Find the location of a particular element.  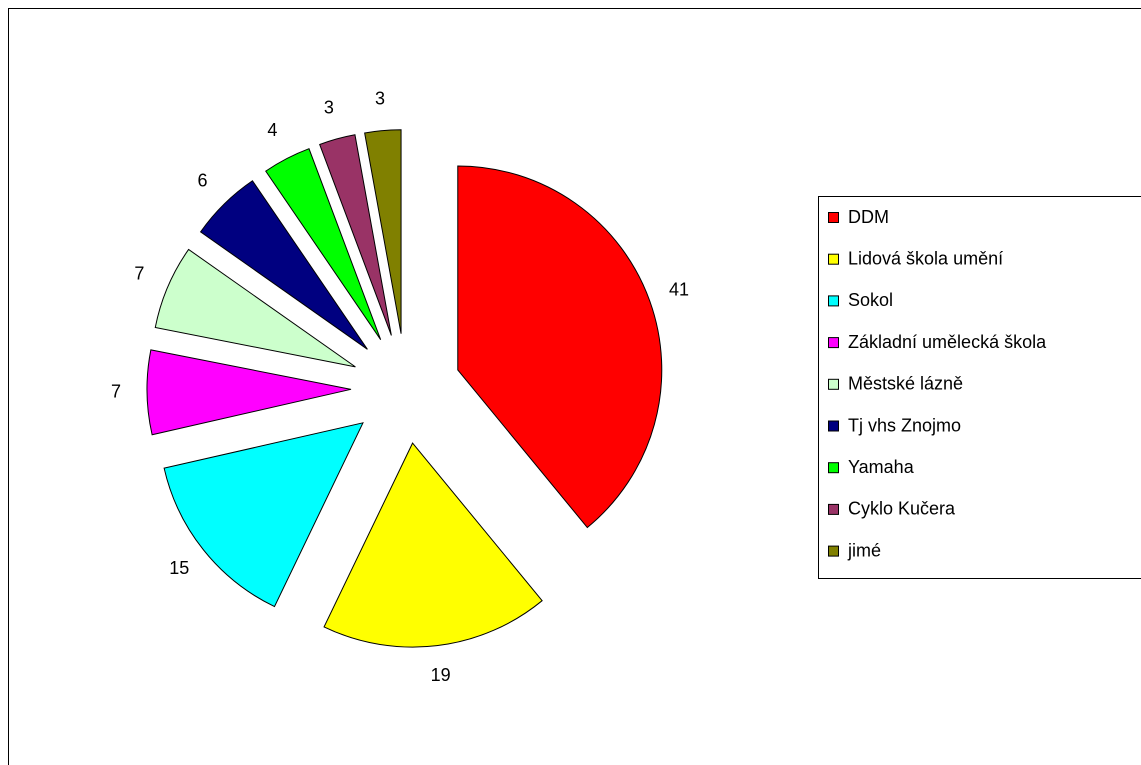

legend-label: Lidová škola umění is located at coordinates (925, 258).